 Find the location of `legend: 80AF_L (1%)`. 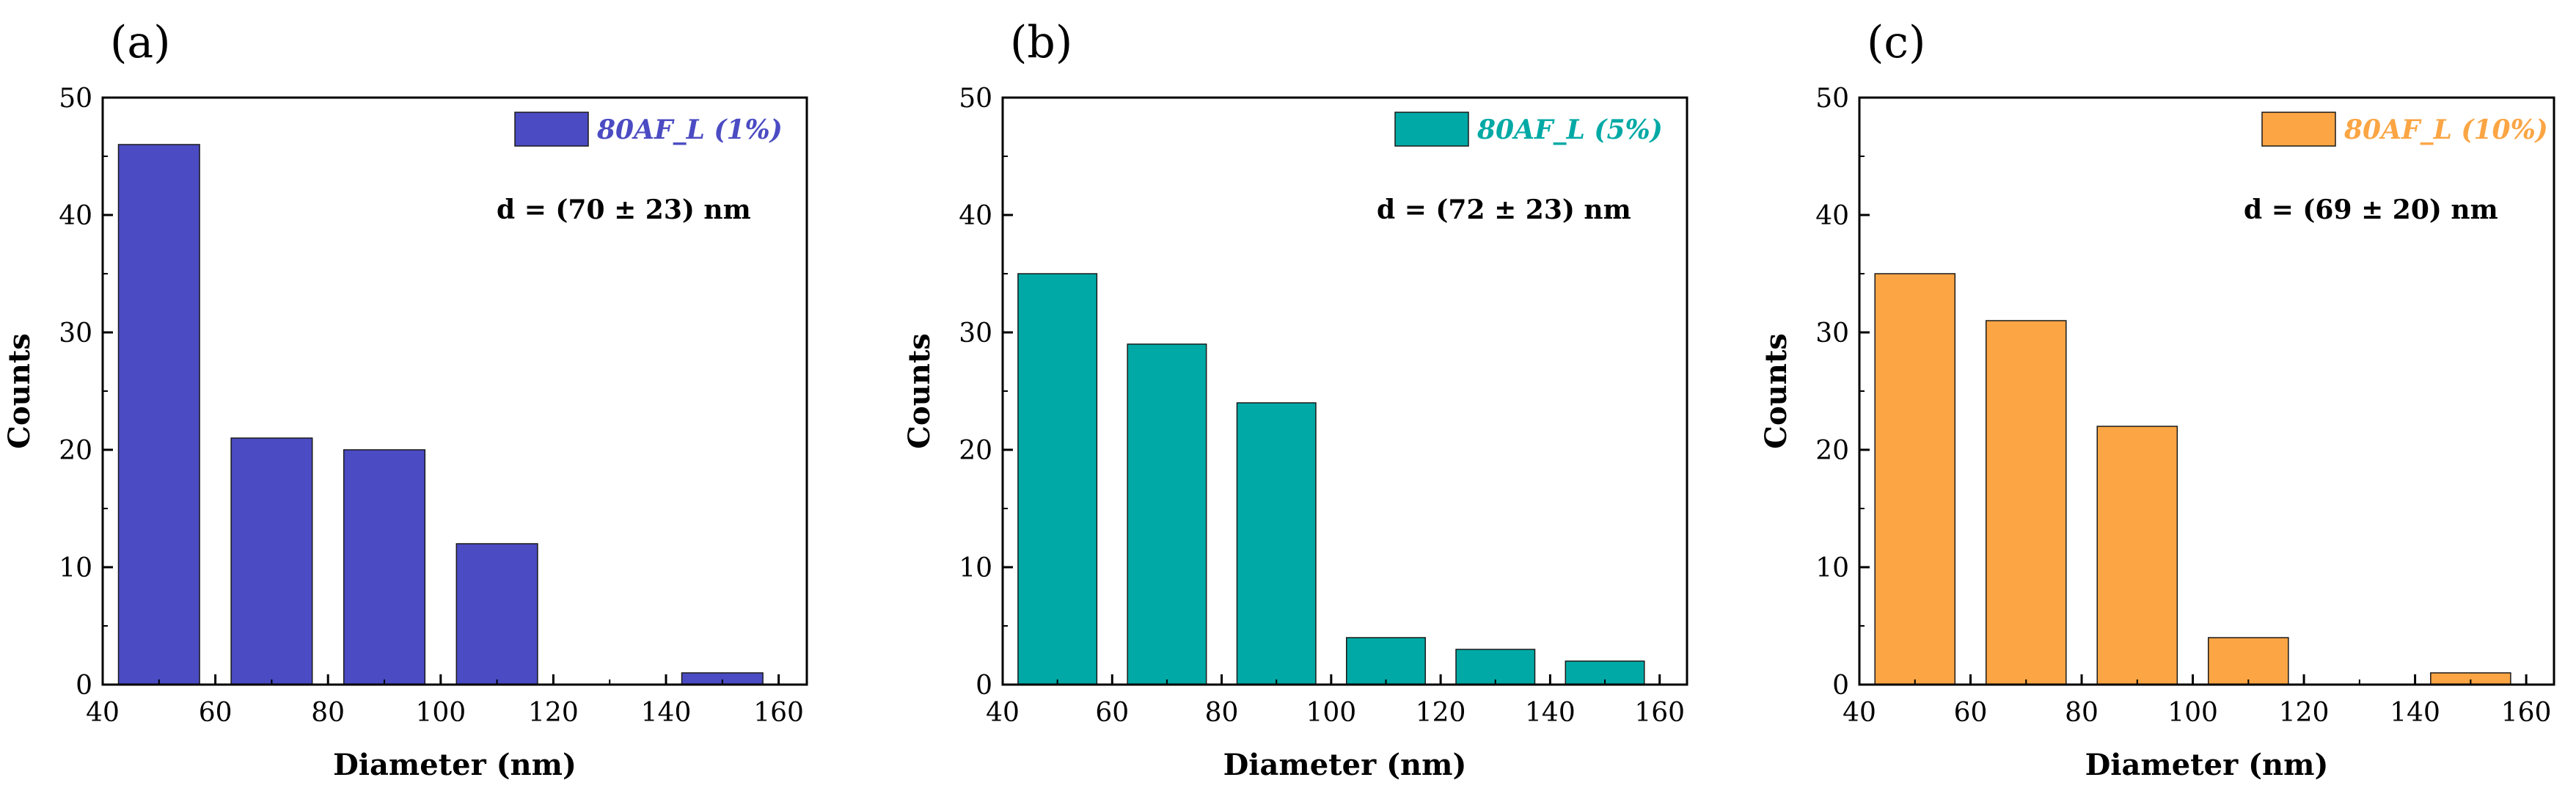

legend: 80AF_L (1%) is located at coordinates (648, 129).